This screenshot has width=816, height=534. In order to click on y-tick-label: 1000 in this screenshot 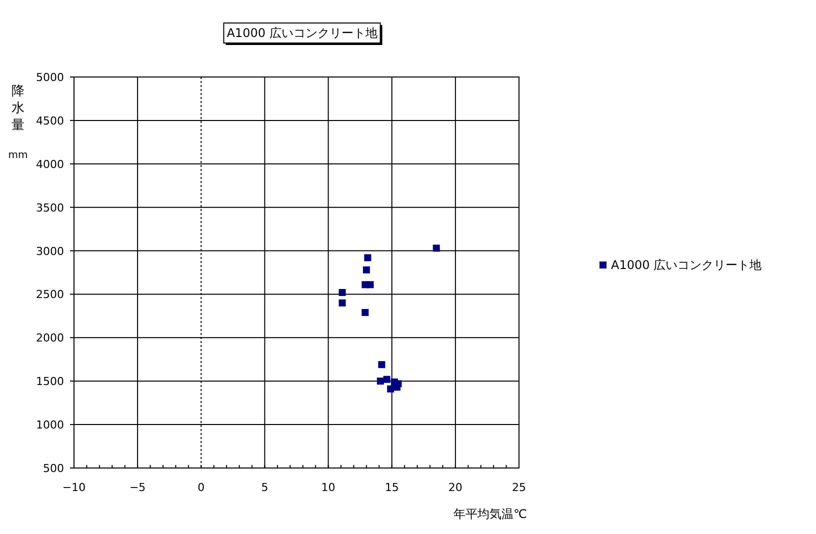, I will do `click(50, 425)`.